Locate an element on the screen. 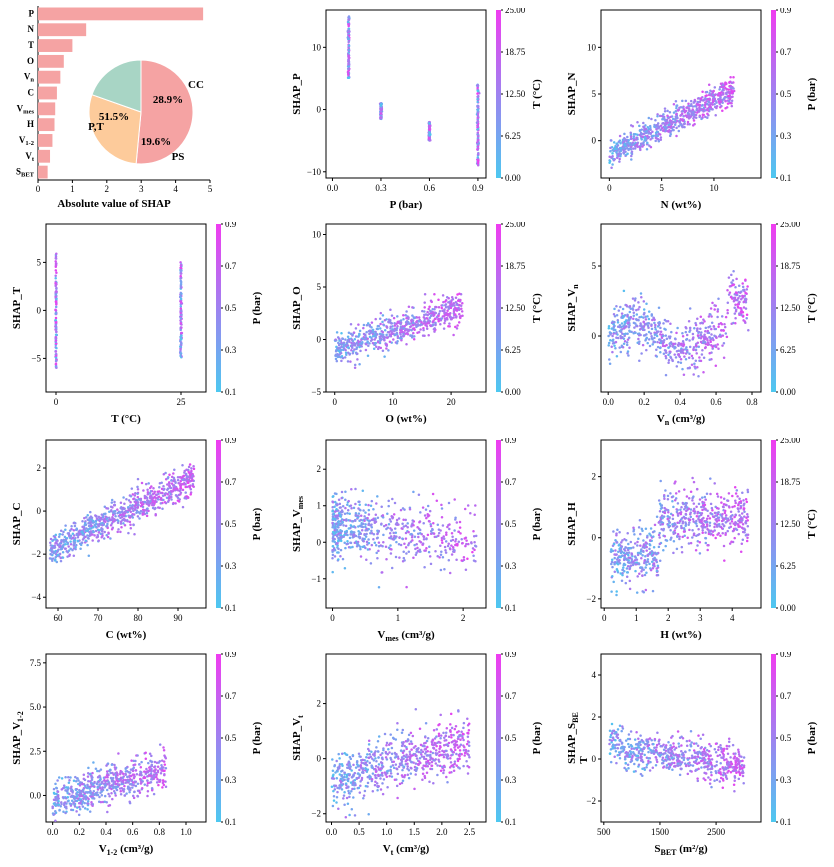 The height and width of the screenshot is (867, 834). y-tick-label: −4 is located at coordinates (36, 597).